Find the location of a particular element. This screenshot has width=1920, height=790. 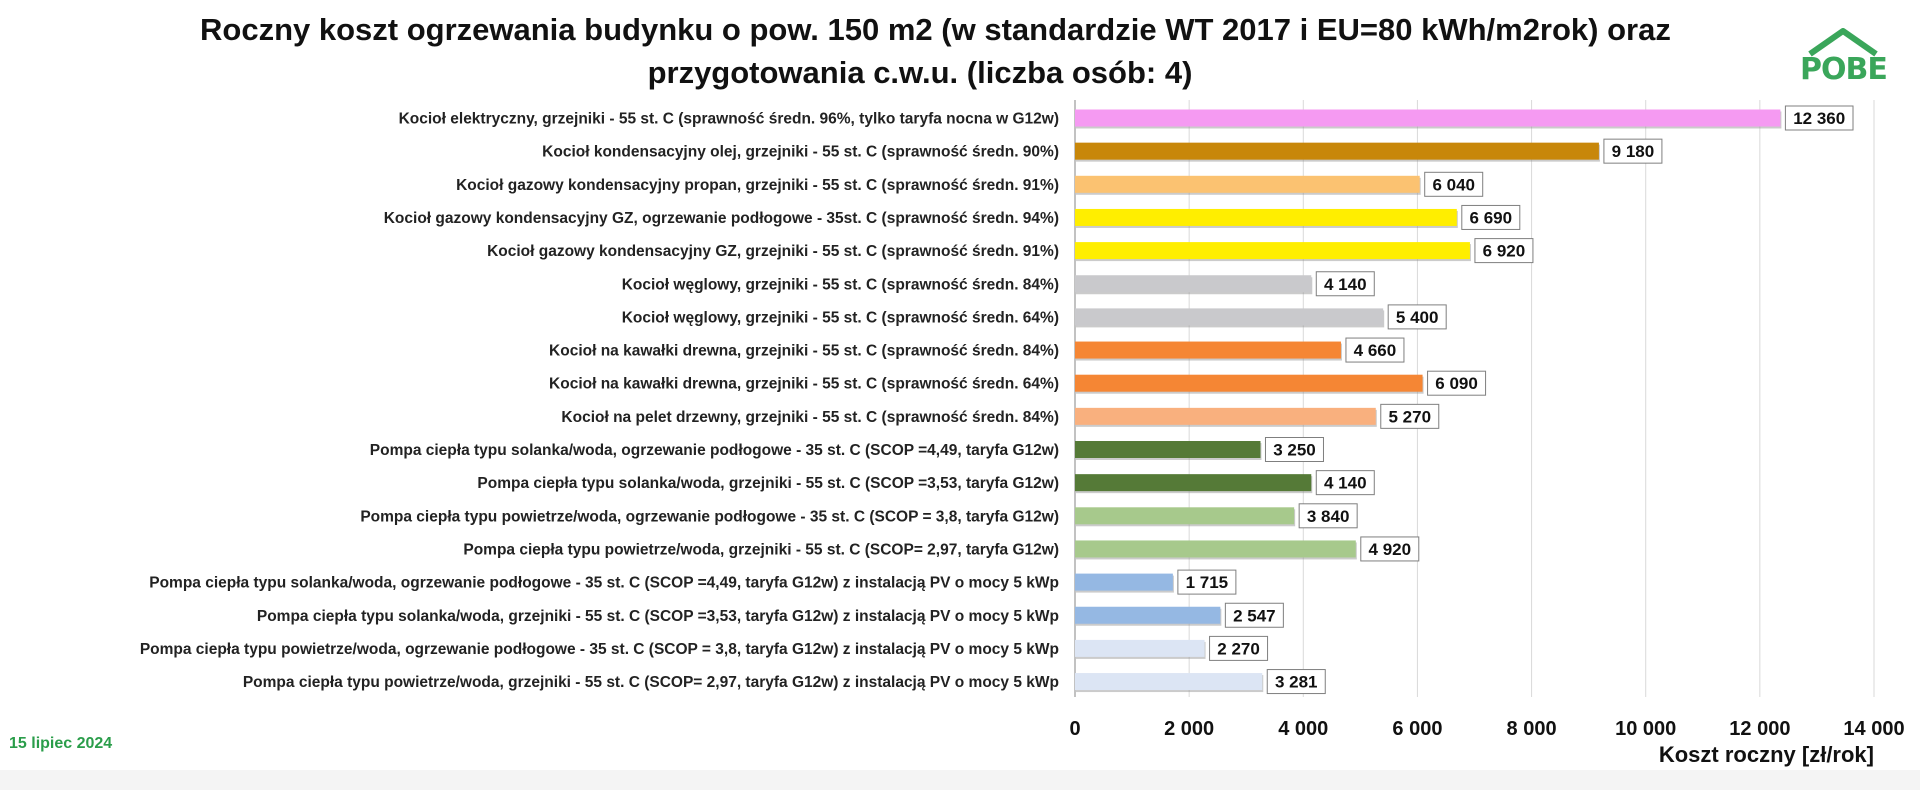

x-tick-label: 10 000 is located at coordinates (1645, 729).